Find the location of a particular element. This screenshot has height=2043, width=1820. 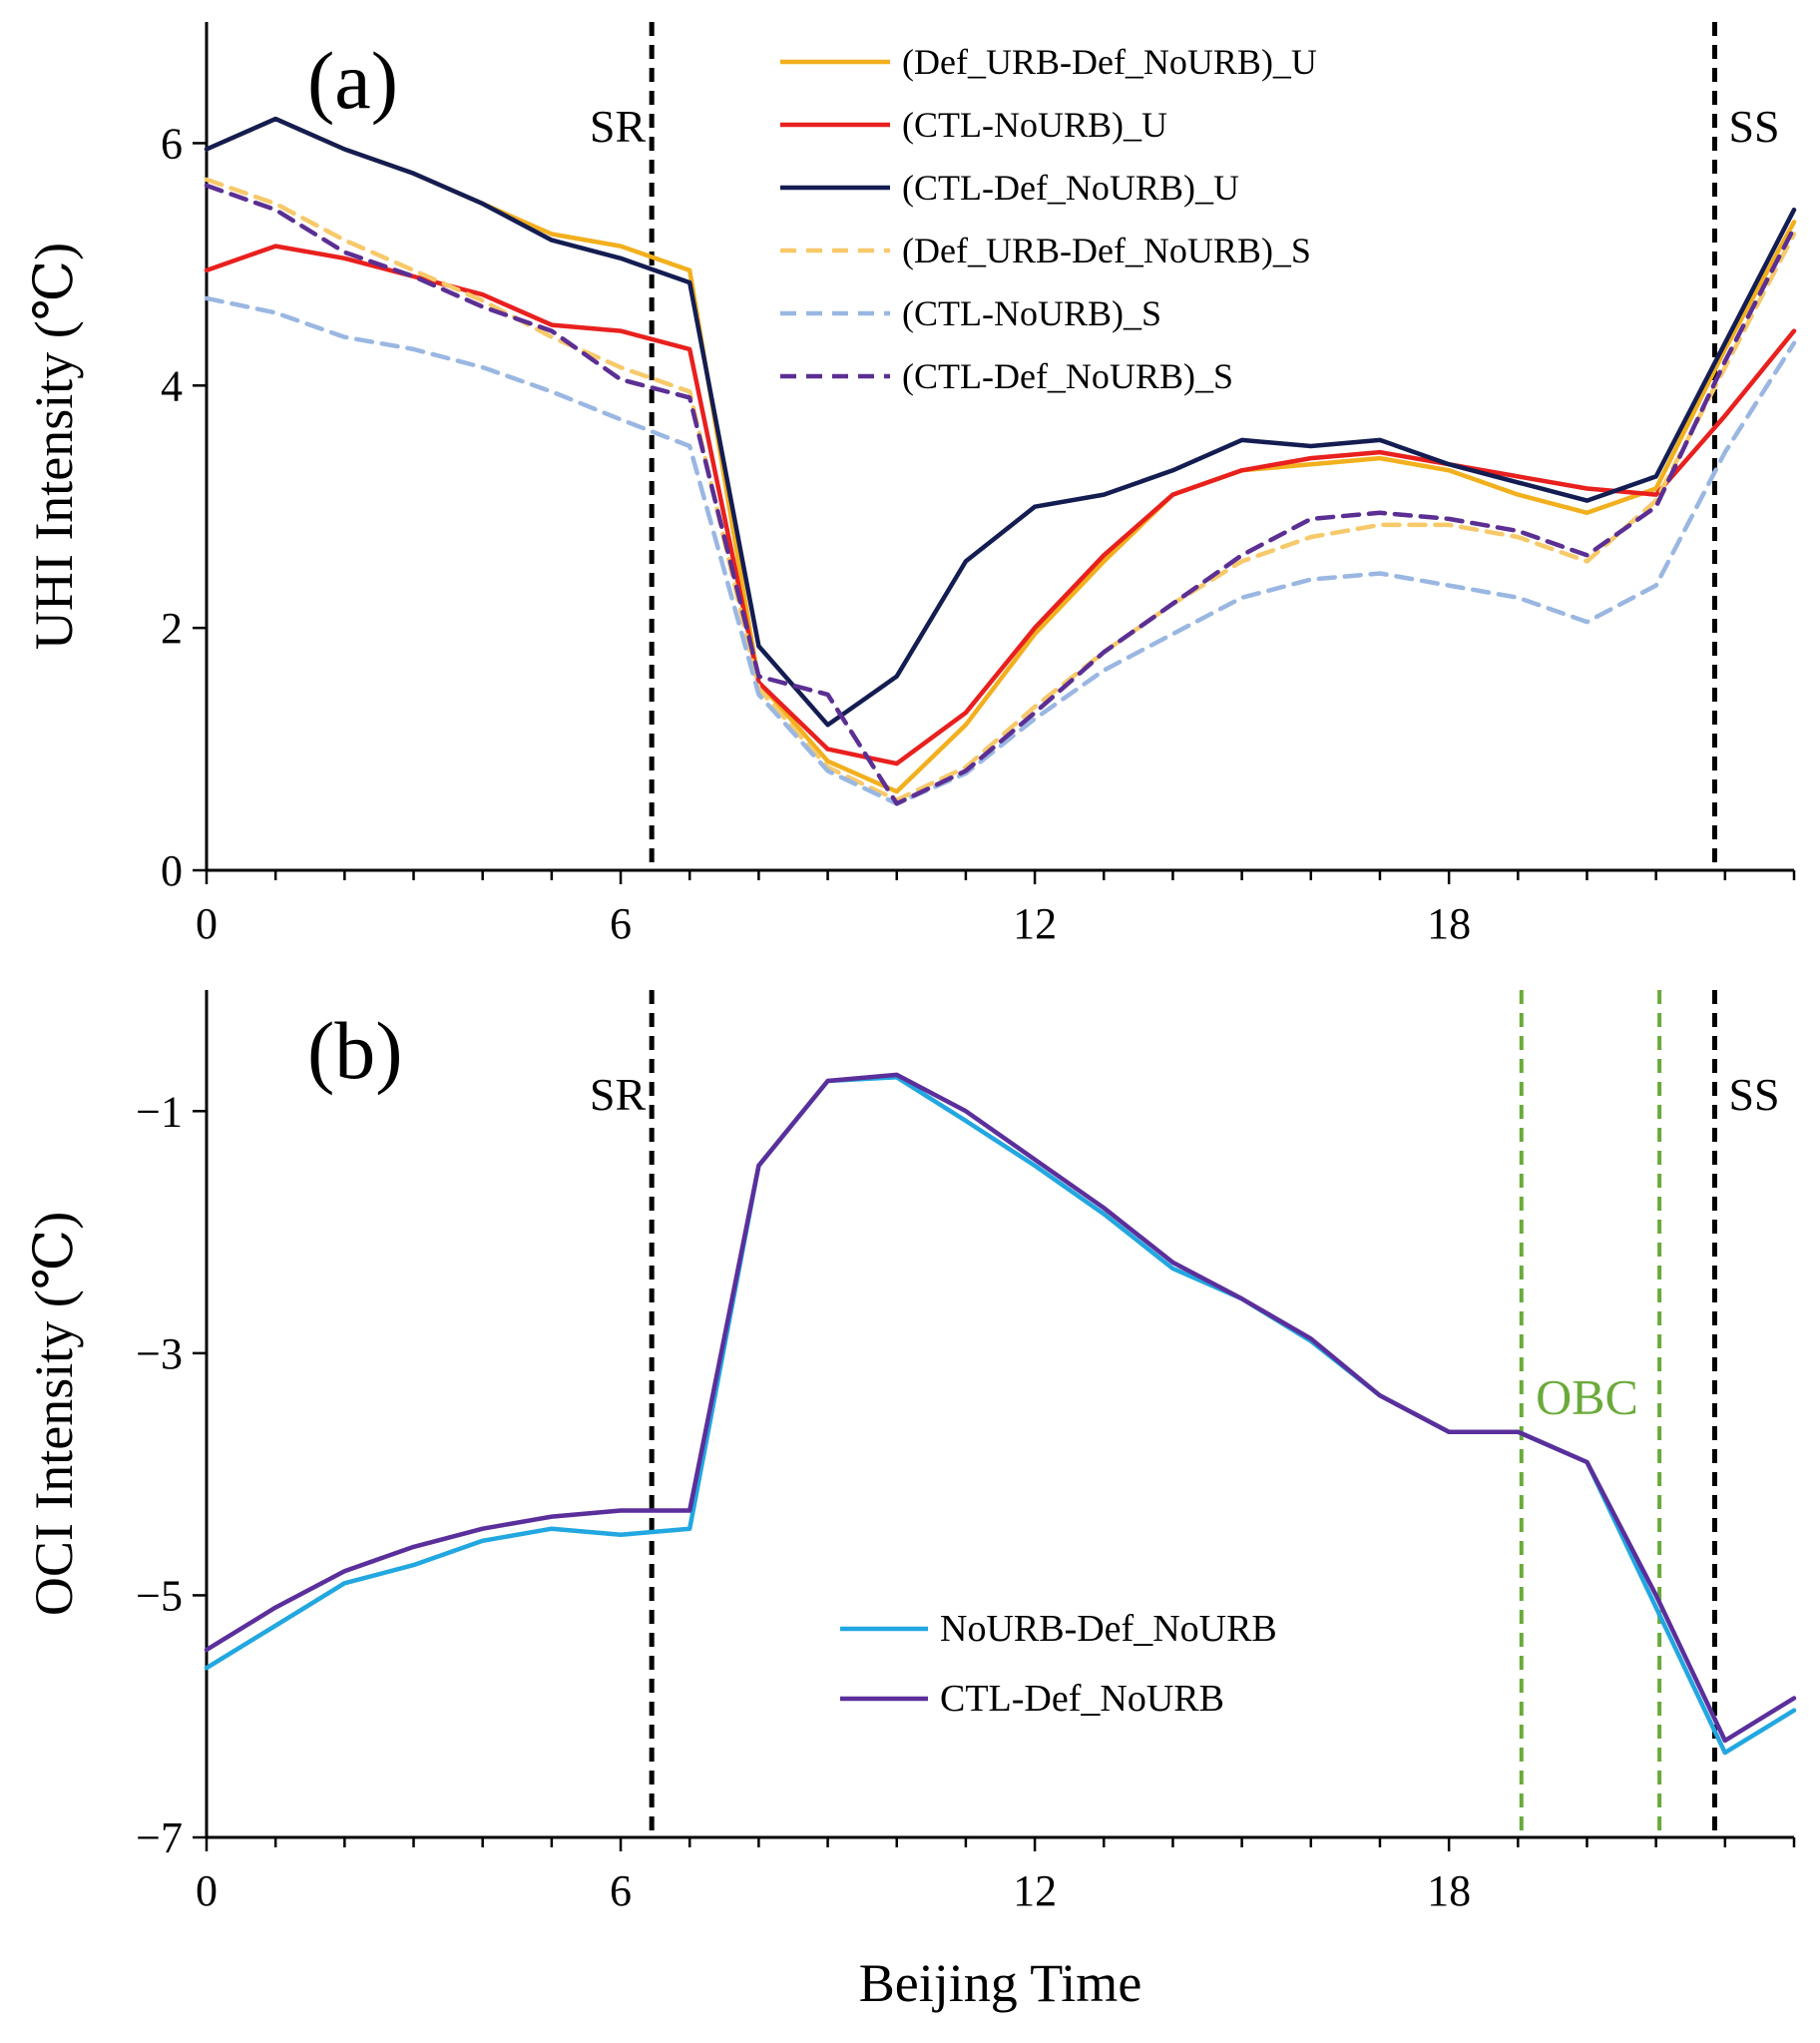

legend-label: (Def_URB-Def_NoURB)_S is located at coordinates (1107, 250).